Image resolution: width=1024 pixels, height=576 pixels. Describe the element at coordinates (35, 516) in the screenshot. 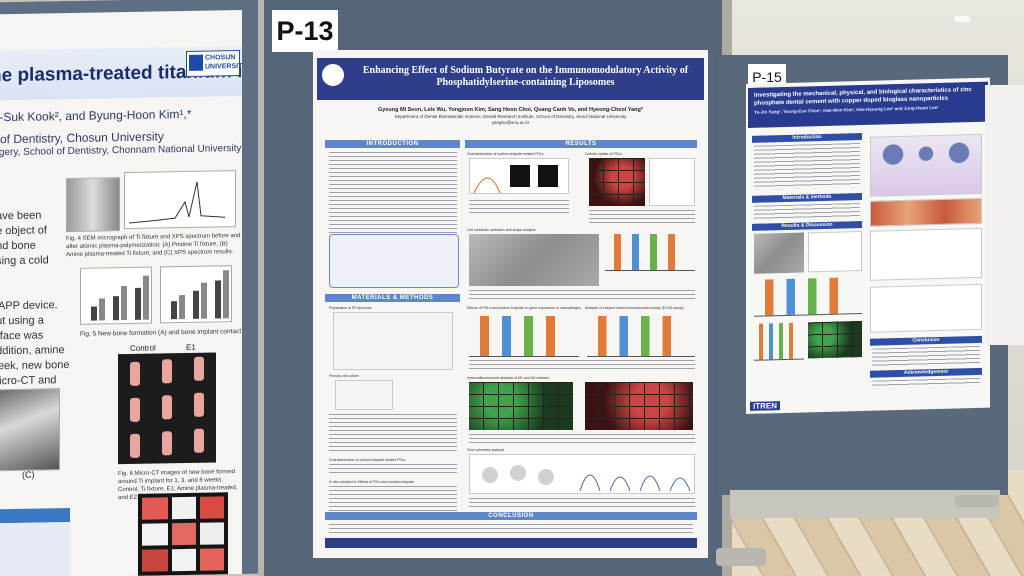

I see `table-header` at that location.